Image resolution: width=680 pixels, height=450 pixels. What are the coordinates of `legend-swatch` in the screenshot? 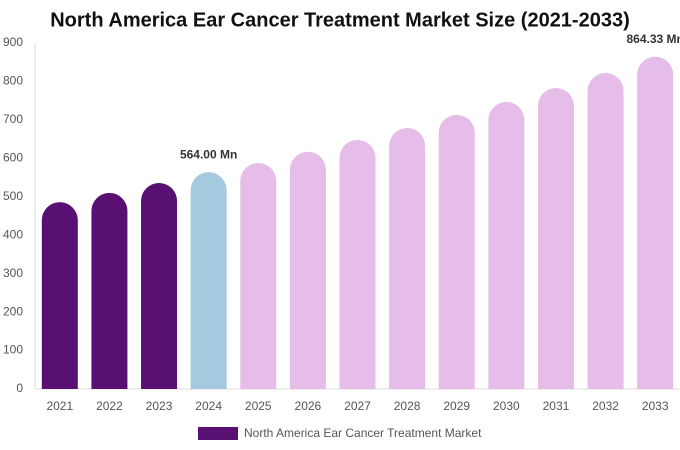 It's located at (218, 433).